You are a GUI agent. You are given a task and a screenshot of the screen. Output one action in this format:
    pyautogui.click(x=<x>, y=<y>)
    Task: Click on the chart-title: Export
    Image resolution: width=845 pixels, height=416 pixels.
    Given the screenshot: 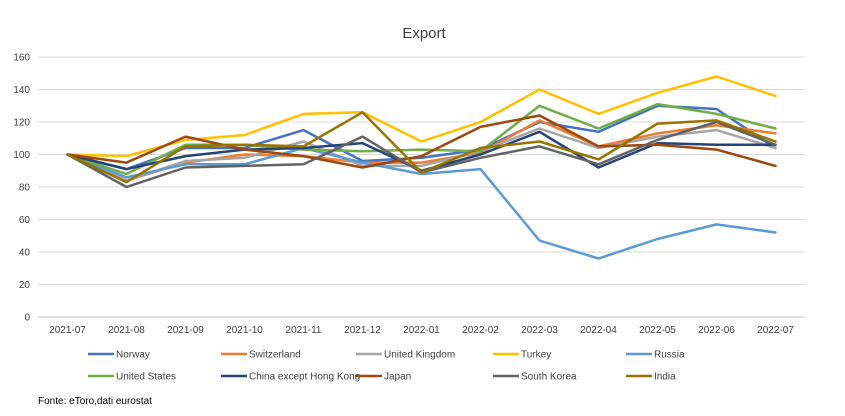 What is the action you would take?
    pyautogui.click(x=424, y=33)
    